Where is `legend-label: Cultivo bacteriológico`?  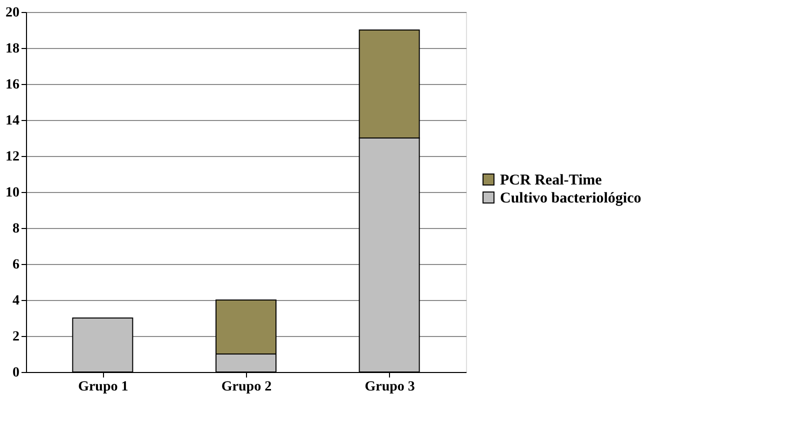 legend-label: Cultivo bacteriológico is located at coordinates (571, 198).